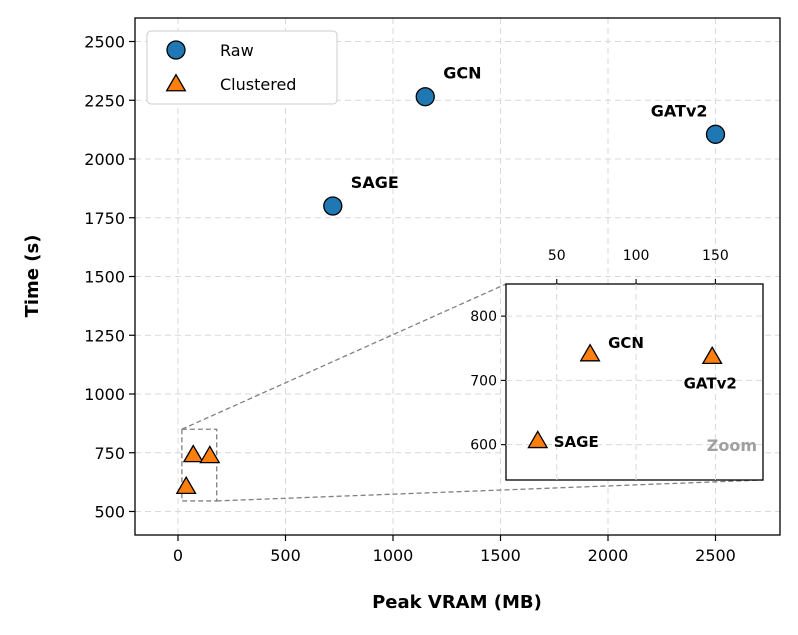 The width and height of the screenshot is (798, 635). Describe the element at coordinates (608, 555) in the screenshot. I see `x-tick-label: 2000` at that location.